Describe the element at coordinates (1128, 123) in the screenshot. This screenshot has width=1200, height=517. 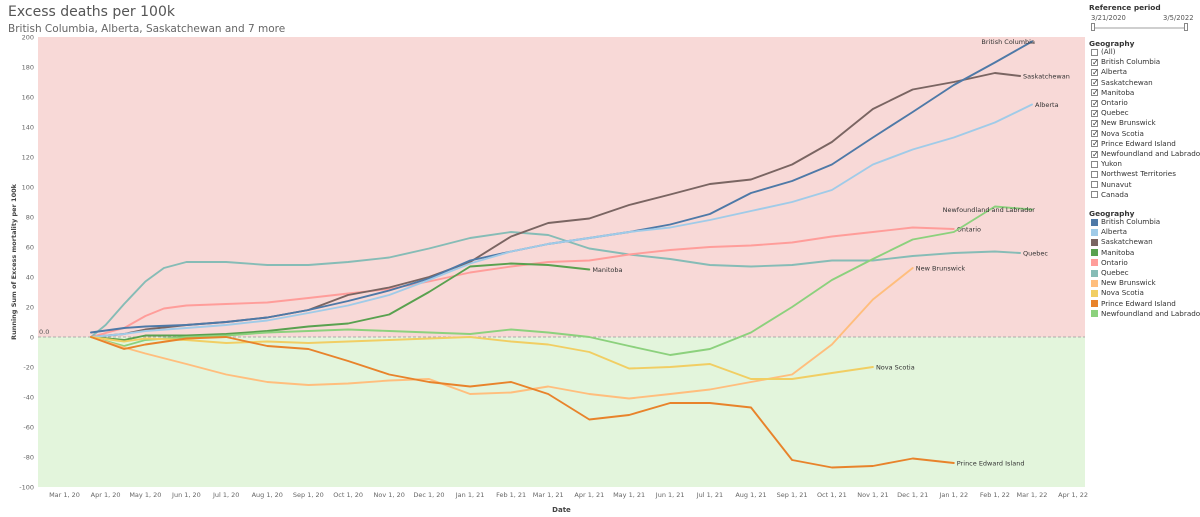
I see `geography-option-label: New Brunswick` at that location.